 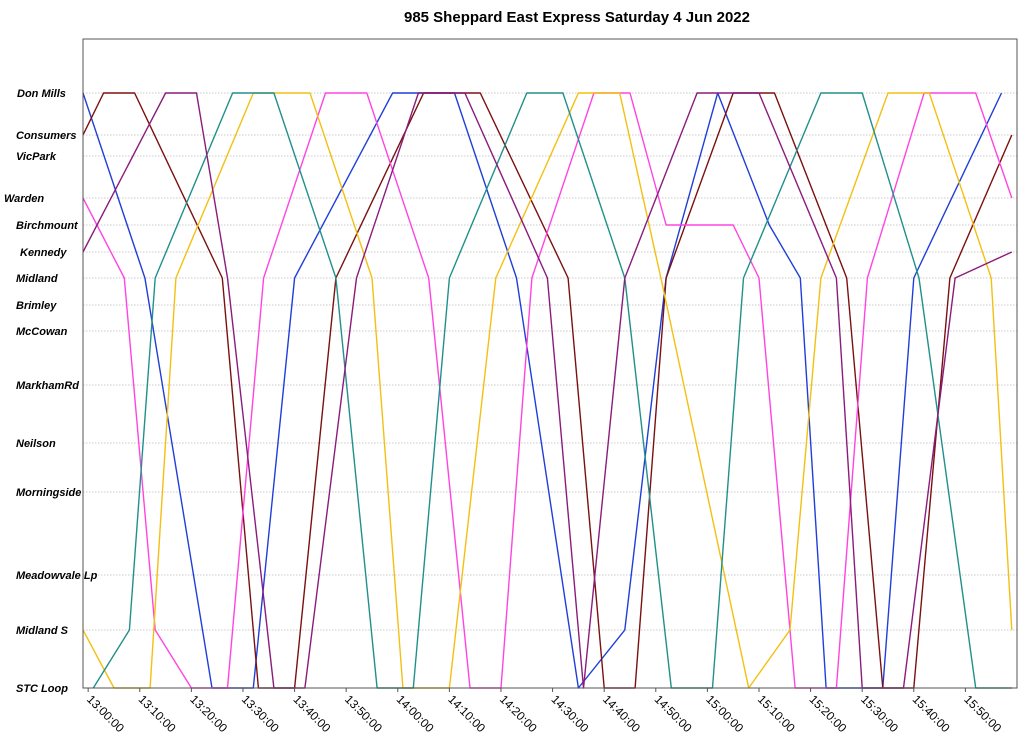 I want to click on x-tick-label: 13:50:00, so click(x=363, y=713).